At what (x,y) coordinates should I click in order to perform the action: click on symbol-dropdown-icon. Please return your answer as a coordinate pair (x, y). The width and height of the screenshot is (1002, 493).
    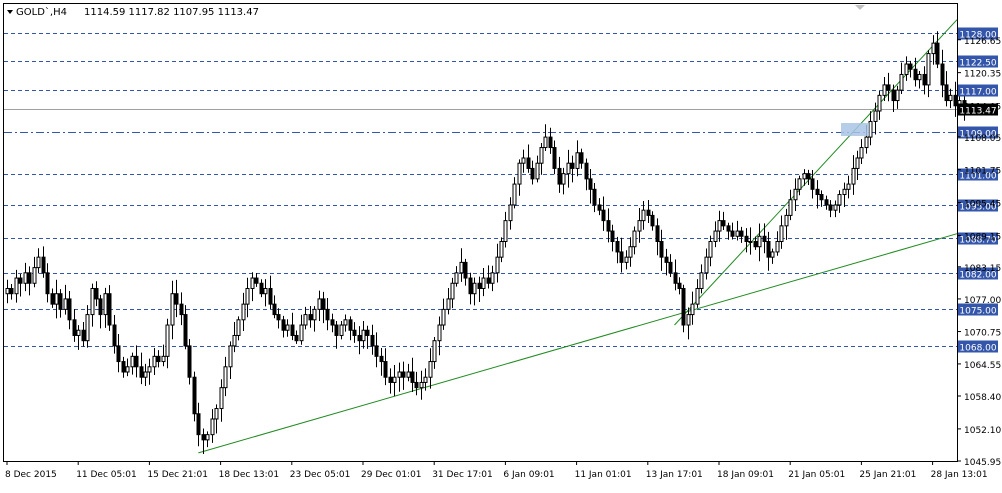
    Looking at the image, I should click on (10, 12).